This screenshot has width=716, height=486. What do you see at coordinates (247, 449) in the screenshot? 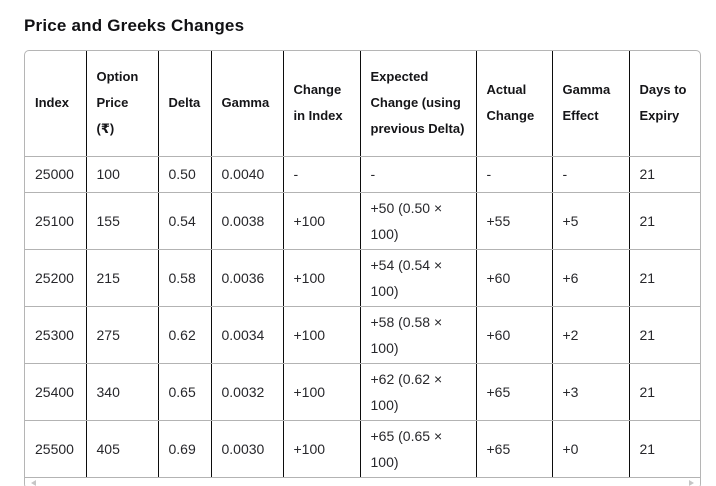
I see `cell-gamma: 0.0030` at bounding box center [247, 449].